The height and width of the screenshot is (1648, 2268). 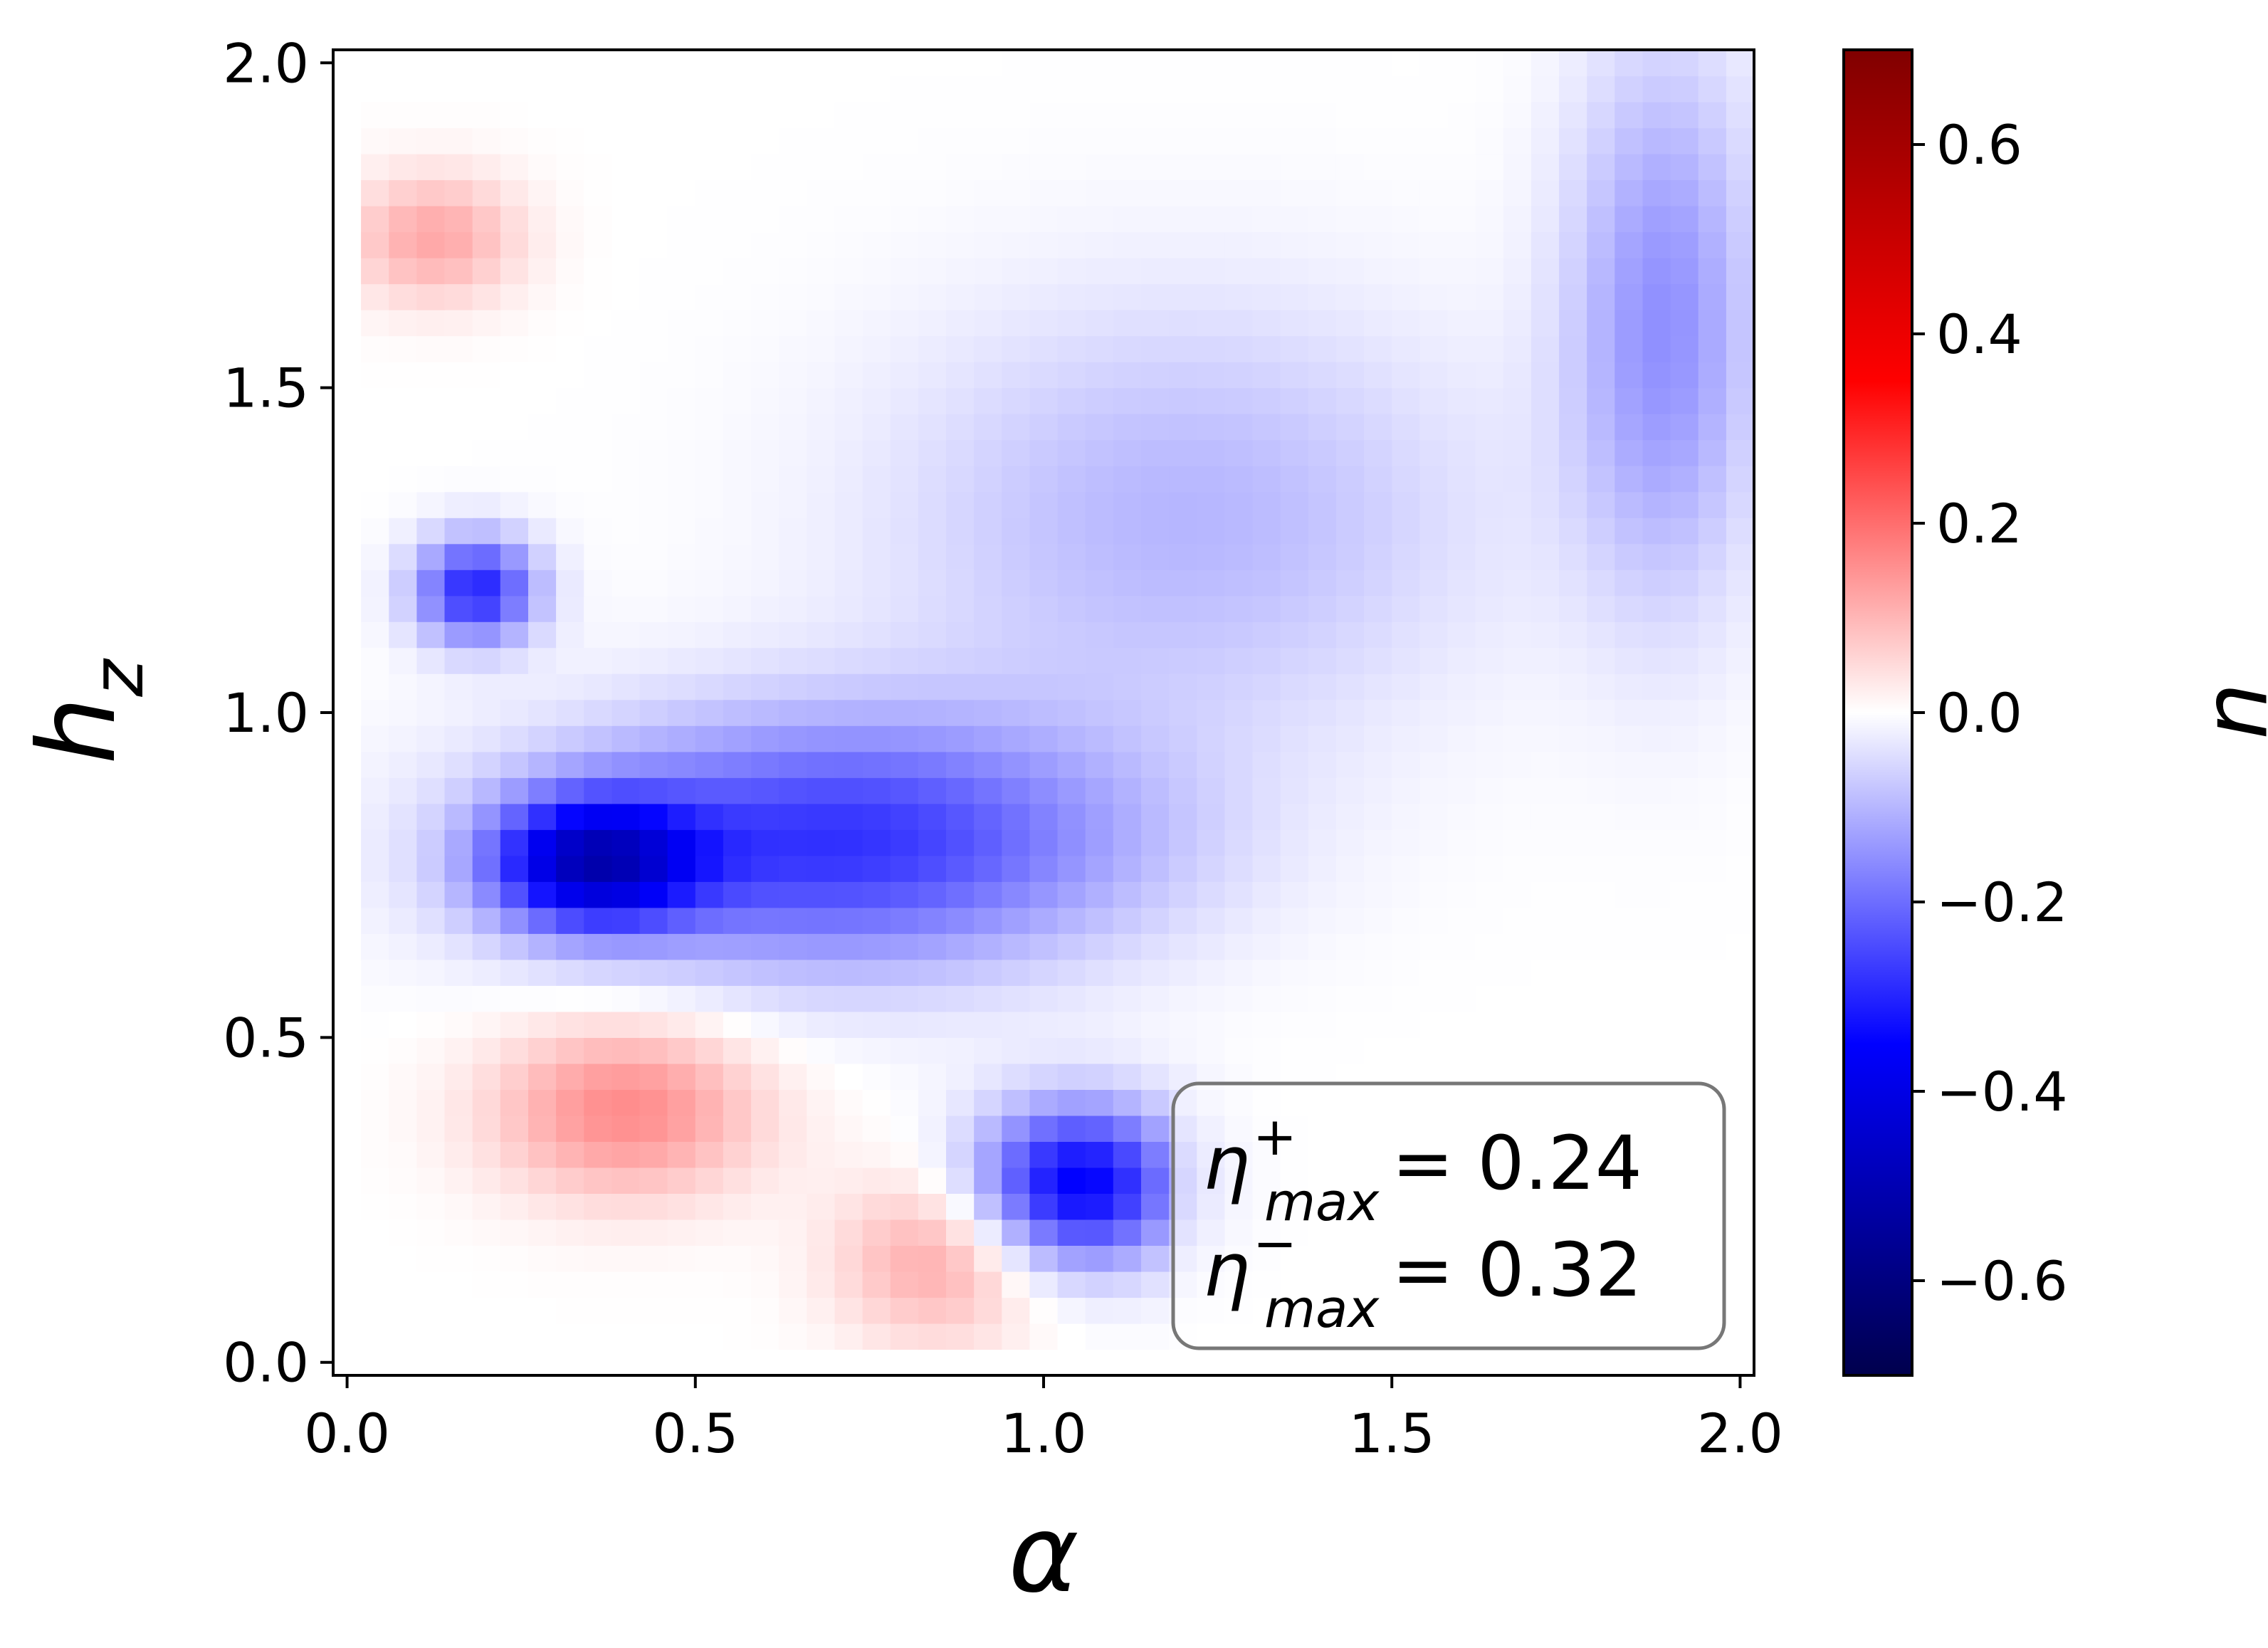 What do you see at coordinates (1979, 334) in the screenshot?
I see `colorbar-tick-label: 0.4` at bounding box center [1979, 334].